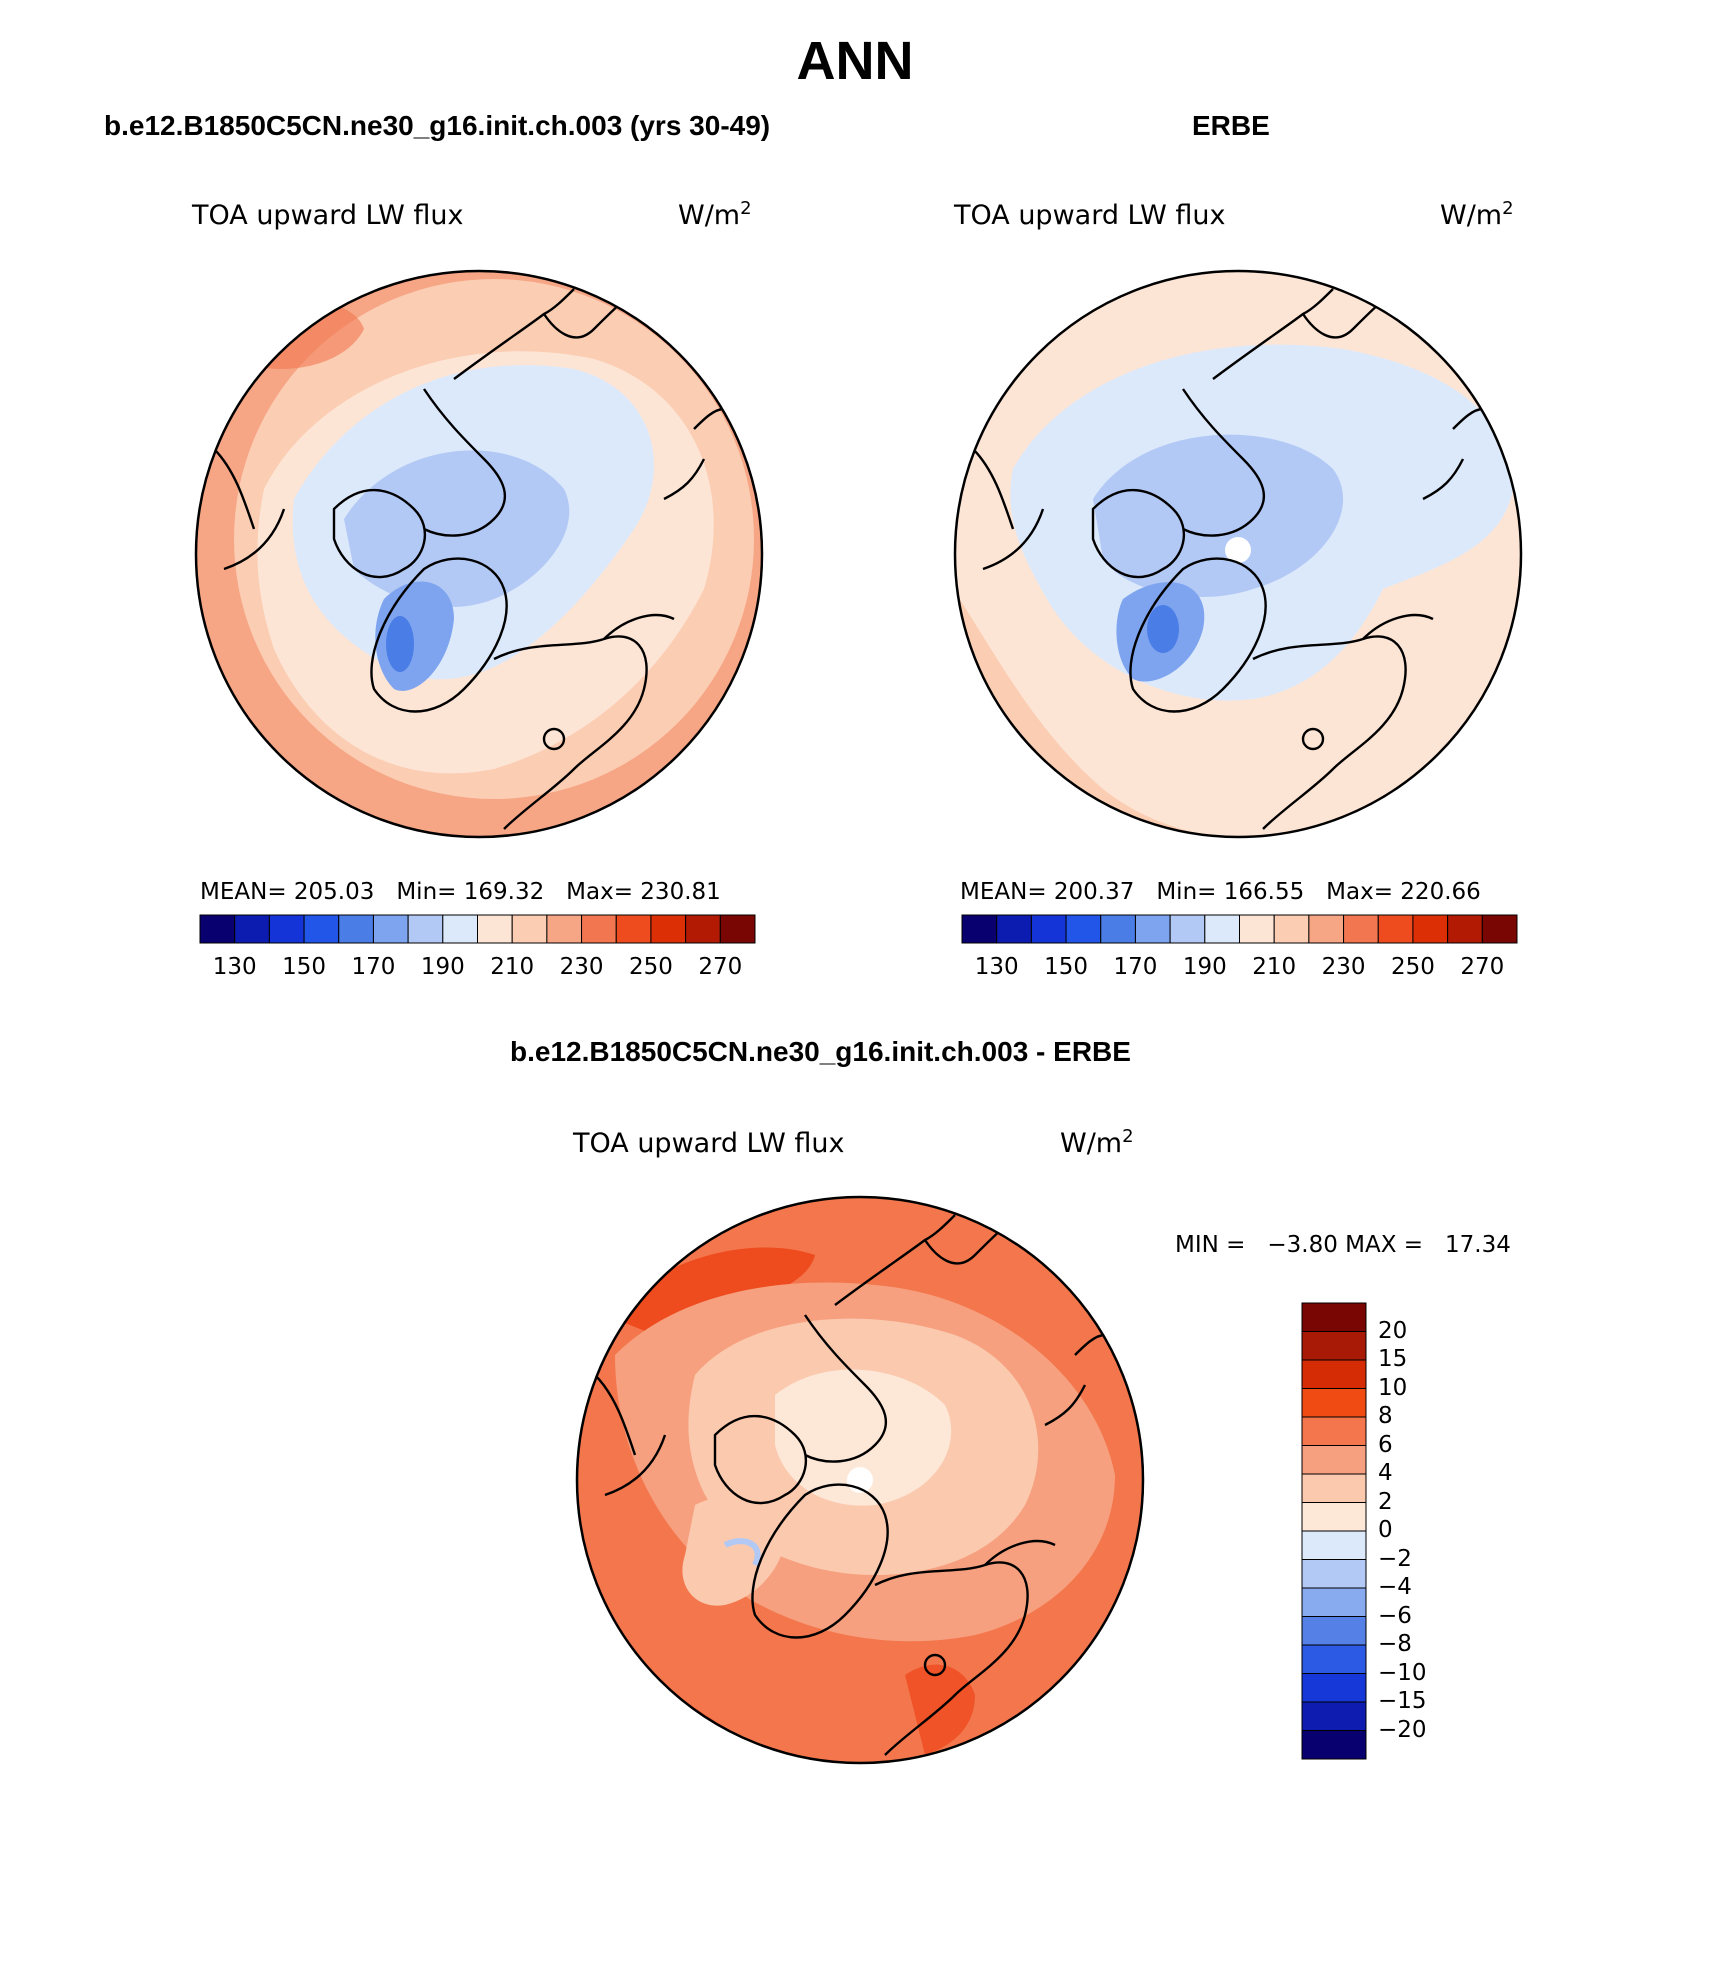  What do you see at coordinates (1402, 1701) in the screenshot?
I see `diff-panel-colorbar-tick-label: −15` at bounding box center [1402, 1701].